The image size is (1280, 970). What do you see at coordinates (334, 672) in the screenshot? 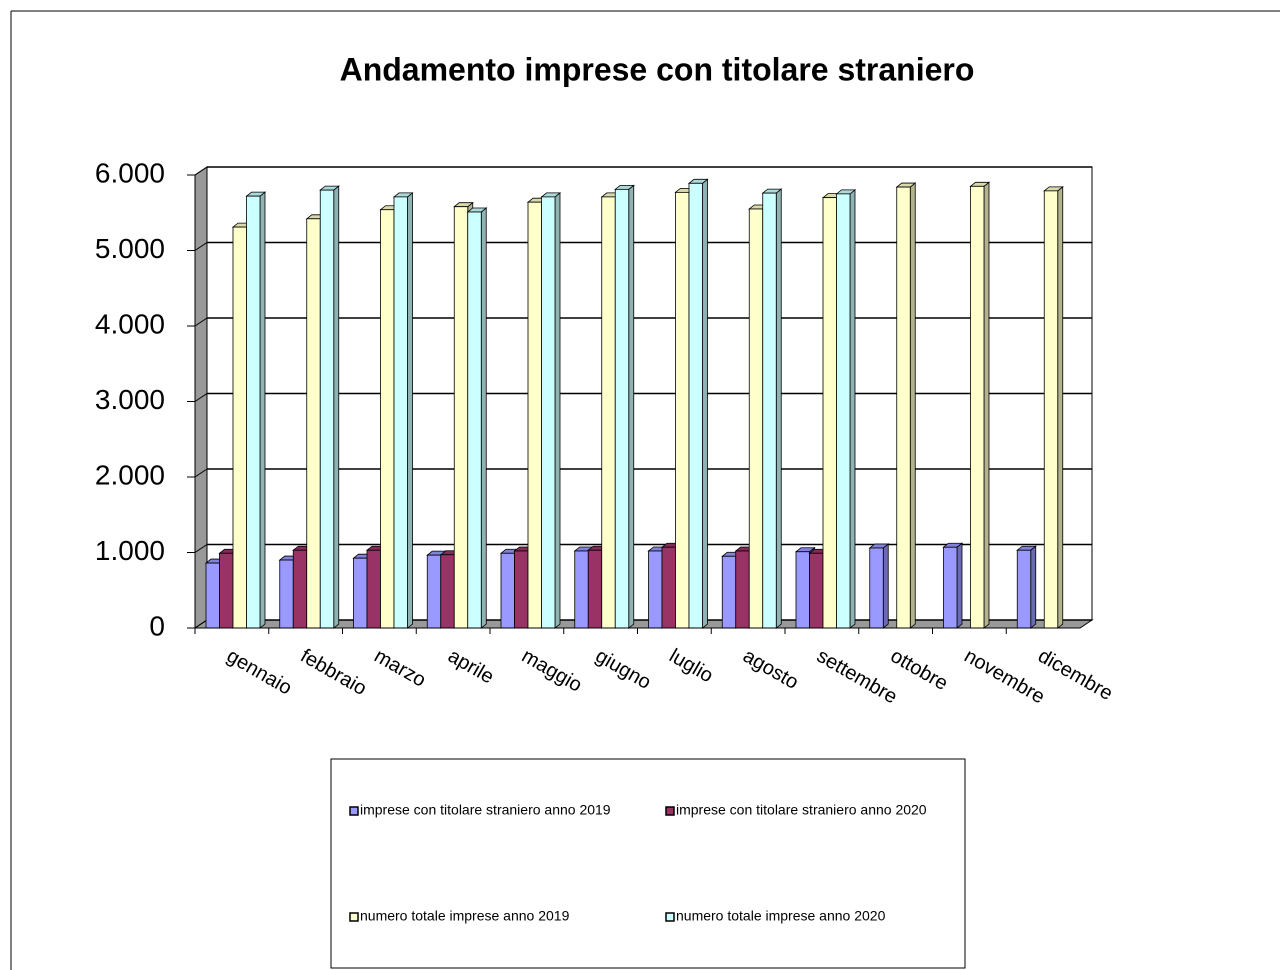
I see `x-tick-label: febbraio` at bounding box center [334, 672].